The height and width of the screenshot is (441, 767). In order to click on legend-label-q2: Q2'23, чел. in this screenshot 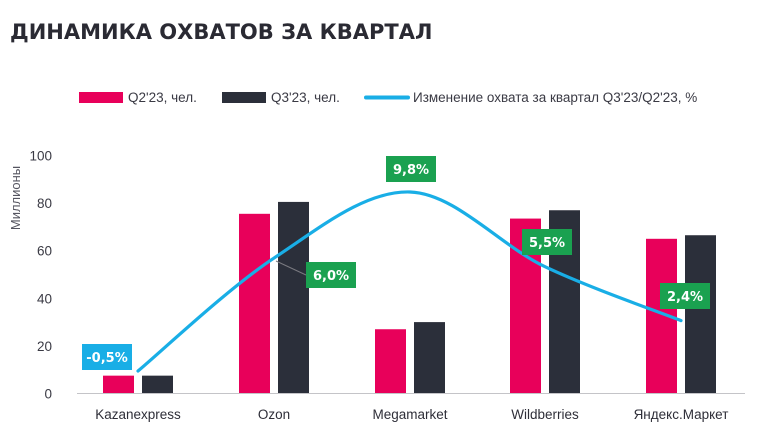, I will do `click(162, 97)`.